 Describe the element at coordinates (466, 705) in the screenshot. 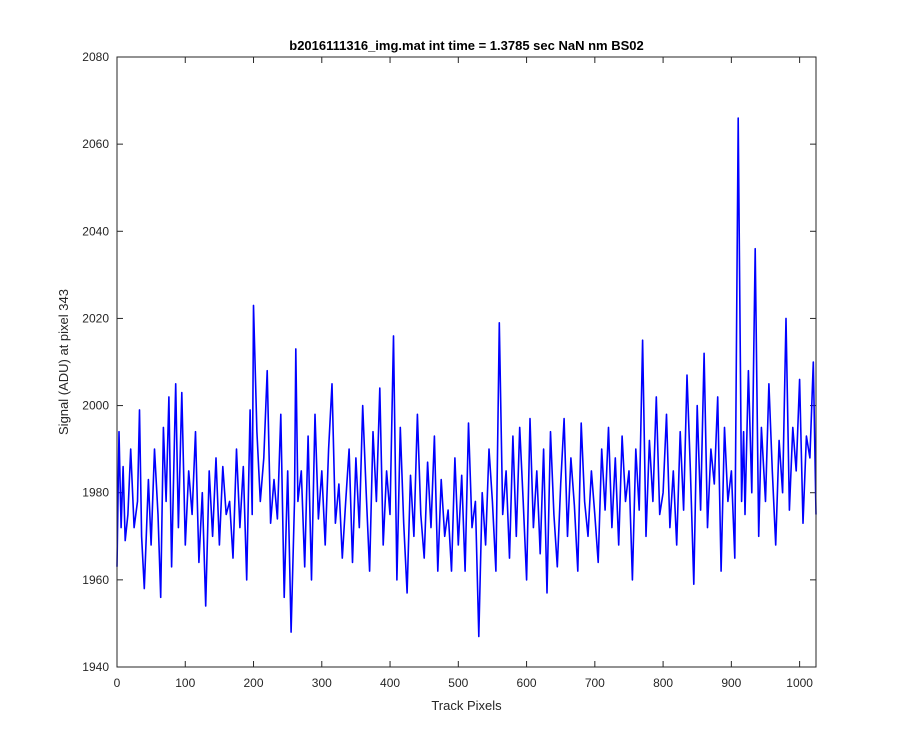

I see `x-axis-label: Track Pixels` at that location.